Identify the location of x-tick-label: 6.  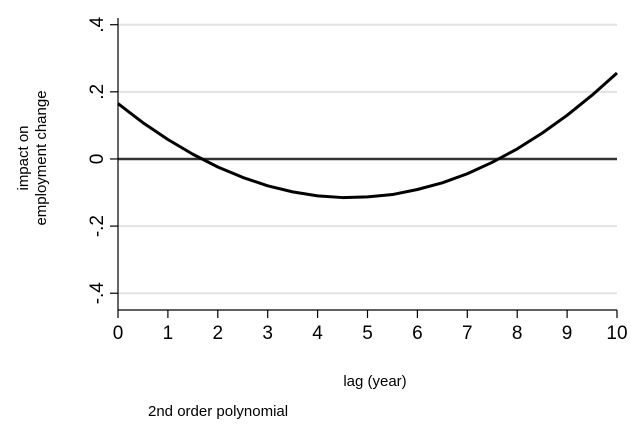
(417, 333).